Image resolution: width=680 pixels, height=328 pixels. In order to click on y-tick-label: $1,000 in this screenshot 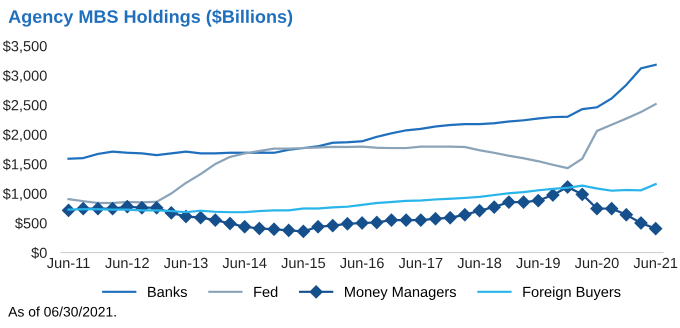, I will do `click(24, 194)`.